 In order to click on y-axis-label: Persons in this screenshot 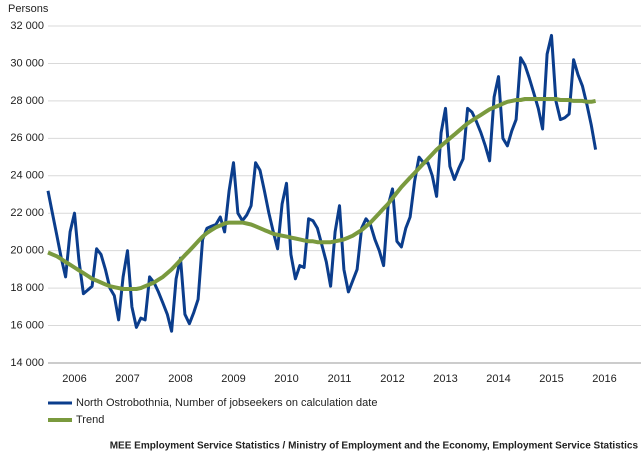, I will do `click(28, 9)`.